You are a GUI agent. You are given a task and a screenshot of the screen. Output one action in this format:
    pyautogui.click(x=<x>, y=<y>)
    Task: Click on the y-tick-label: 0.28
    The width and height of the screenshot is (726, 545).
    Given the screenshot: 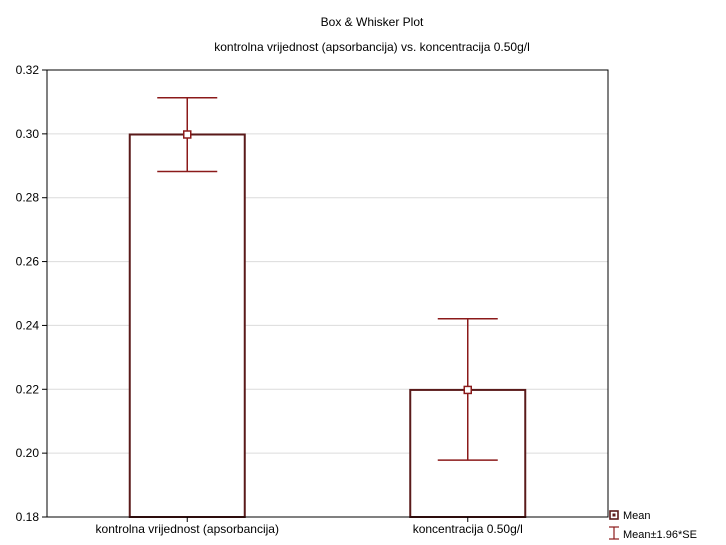 What is the action you would take?
    pyautogui.click(x=28, y=198)
    